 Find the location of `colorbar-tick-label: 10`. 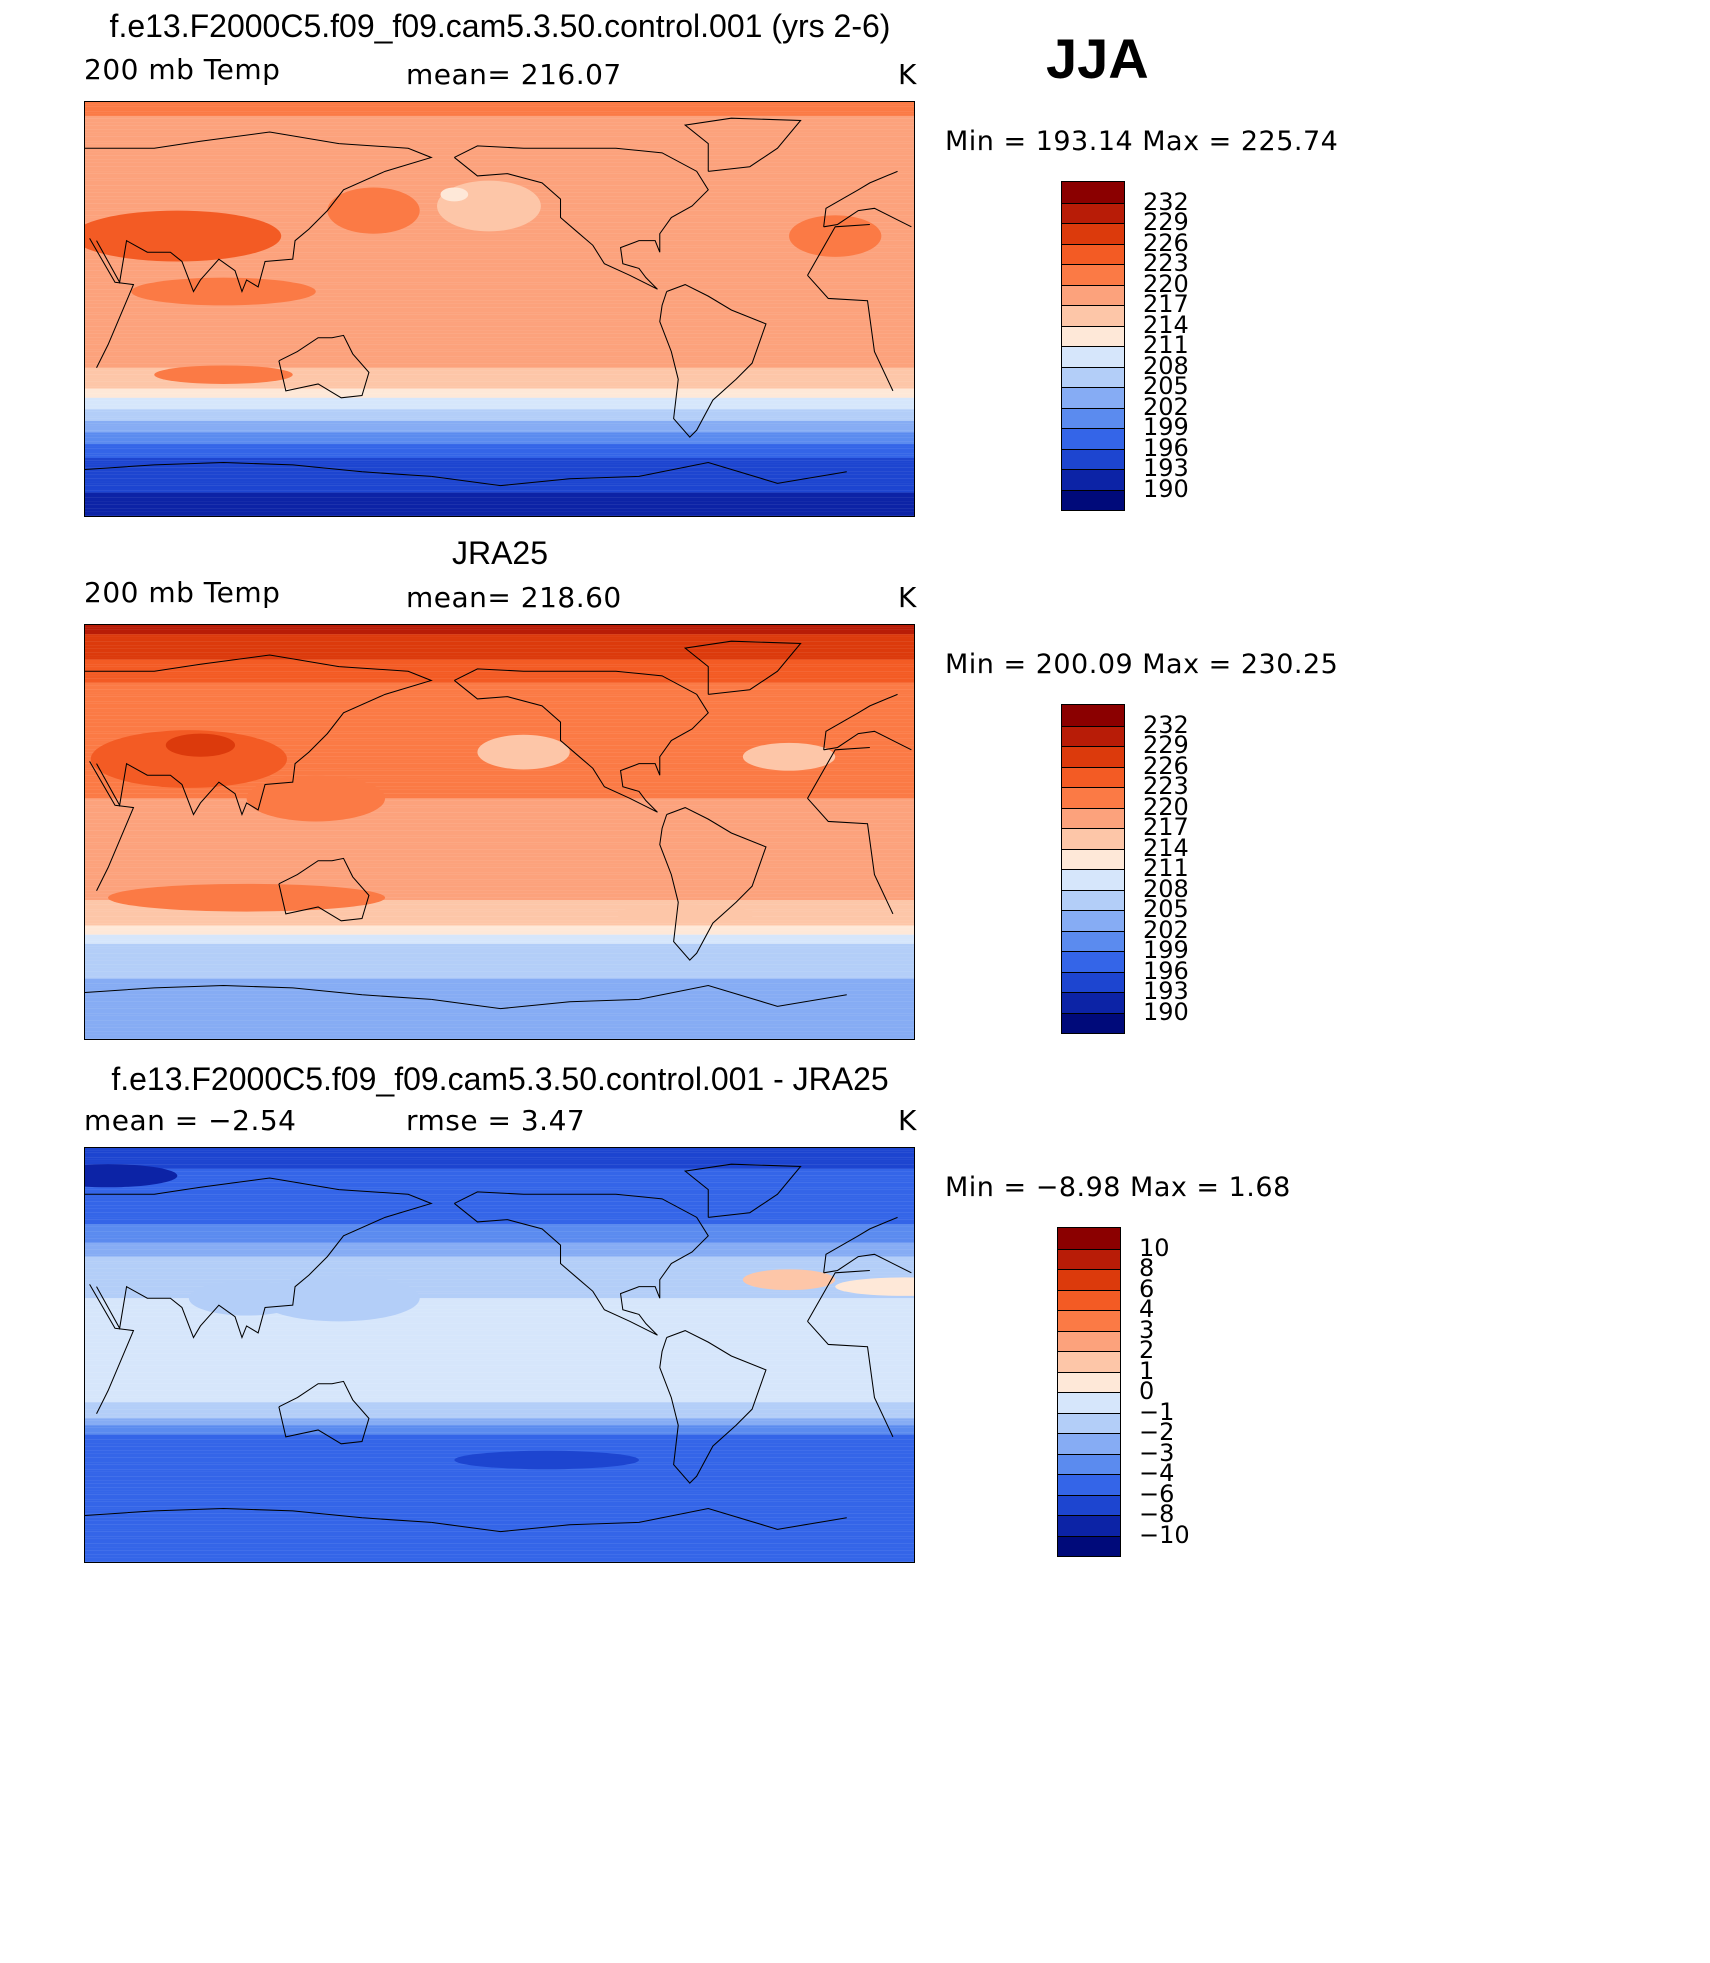

colorbar-tick-label: 10 is located at coordinates (1154, 1247).